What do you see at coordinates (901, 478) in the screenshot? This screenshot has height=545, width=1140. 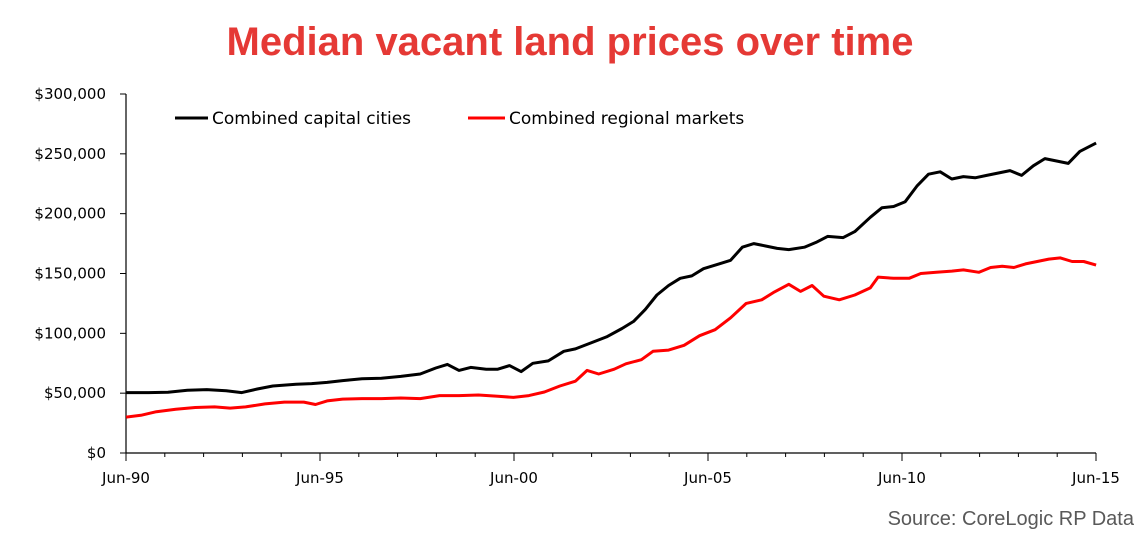 I see `x-tick-label: Jun-10` at bounding box center [901, 478].